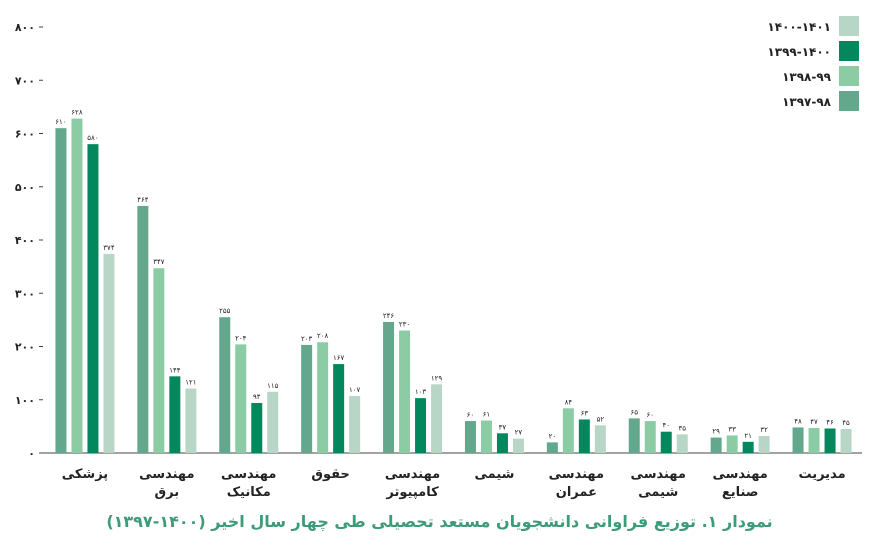 The height and width of the screenshot is (545, 879). Describe the element at coordinates (807, 77) in the screenshot. I see `legend-label: ۱۳۹۸-۹۹` at that location.